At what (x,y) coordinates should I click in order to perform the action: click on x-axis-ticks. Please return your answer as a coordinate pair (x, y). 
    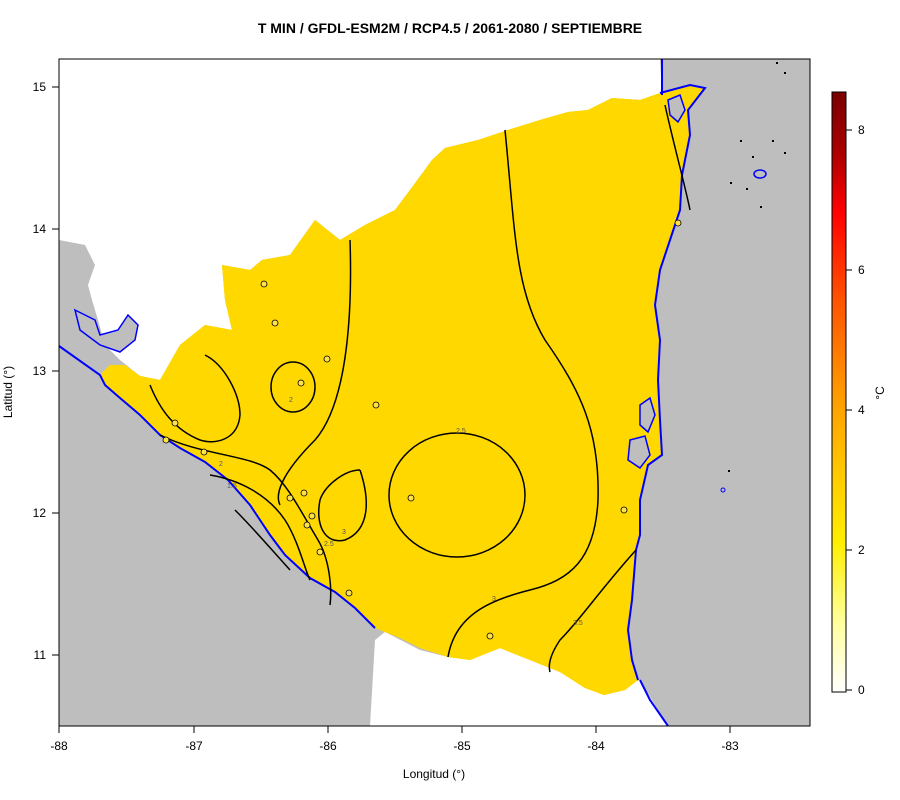
    Looking at the image, I should click on (394, 729).